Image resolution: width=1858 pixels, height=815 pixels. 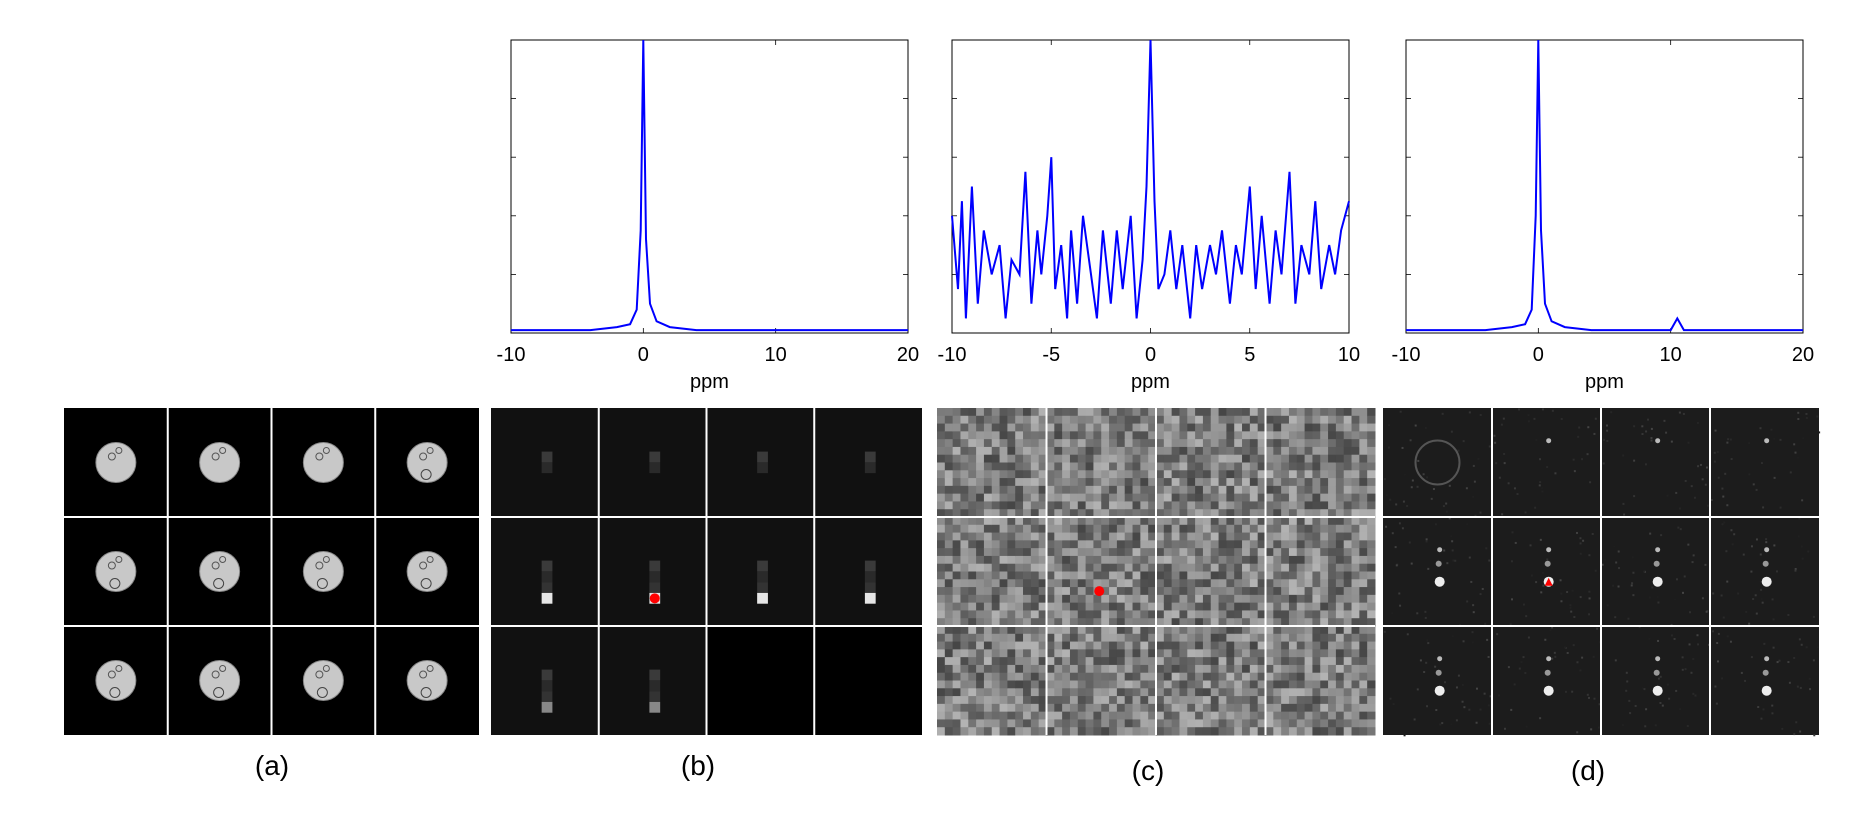 What do you see at coordinates (870, 566) in the screenshot?
I see `map-pixel` at bounding box center [870, 566].